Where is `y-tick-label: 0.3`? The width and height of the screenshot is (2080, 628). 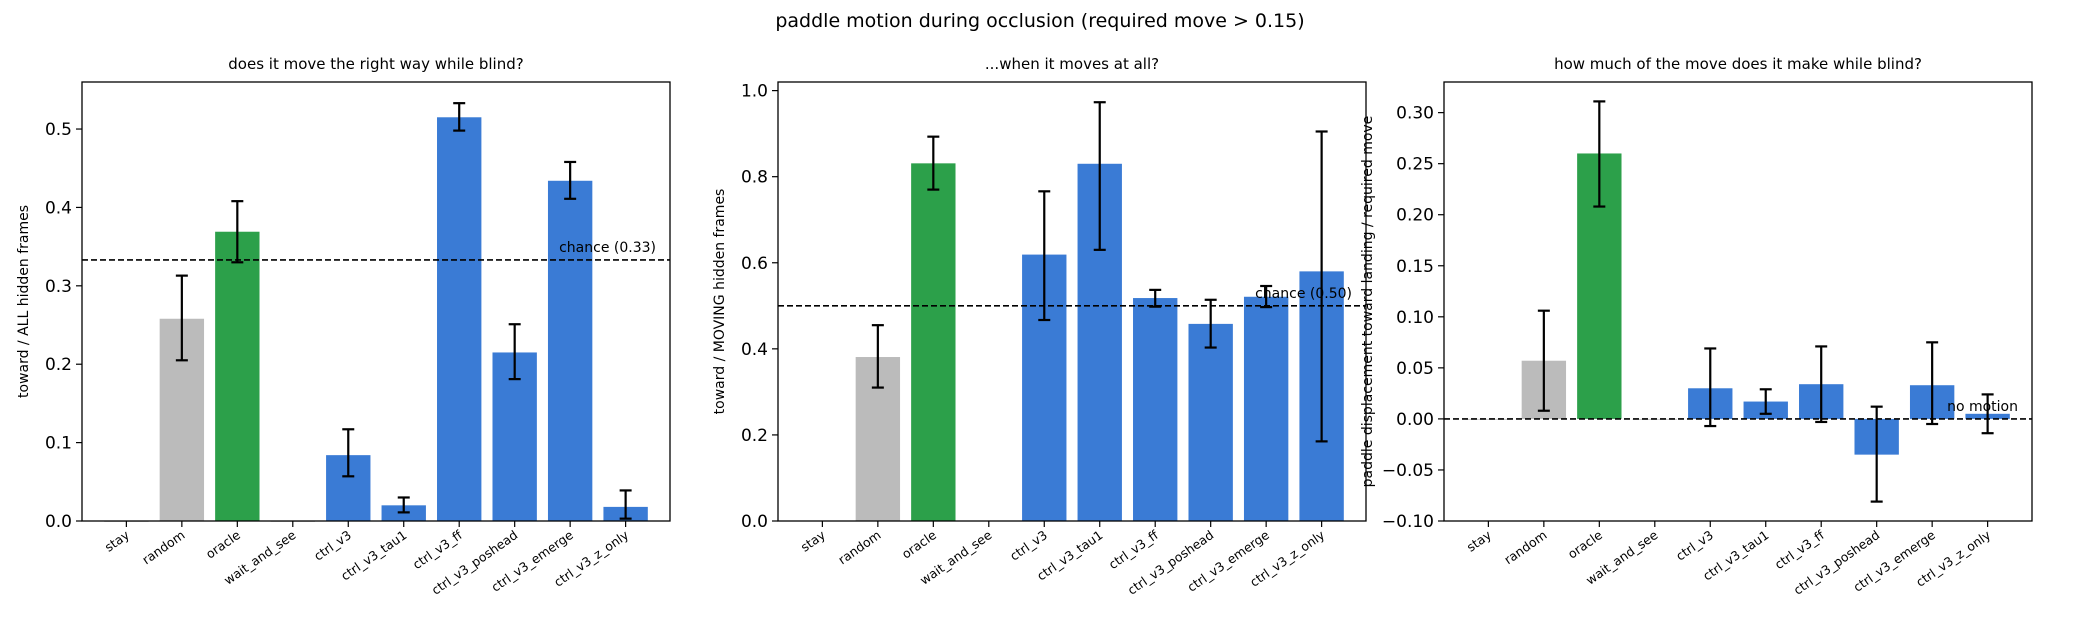 y-tick-label: 0.3 is located at coordinates (58, 287).